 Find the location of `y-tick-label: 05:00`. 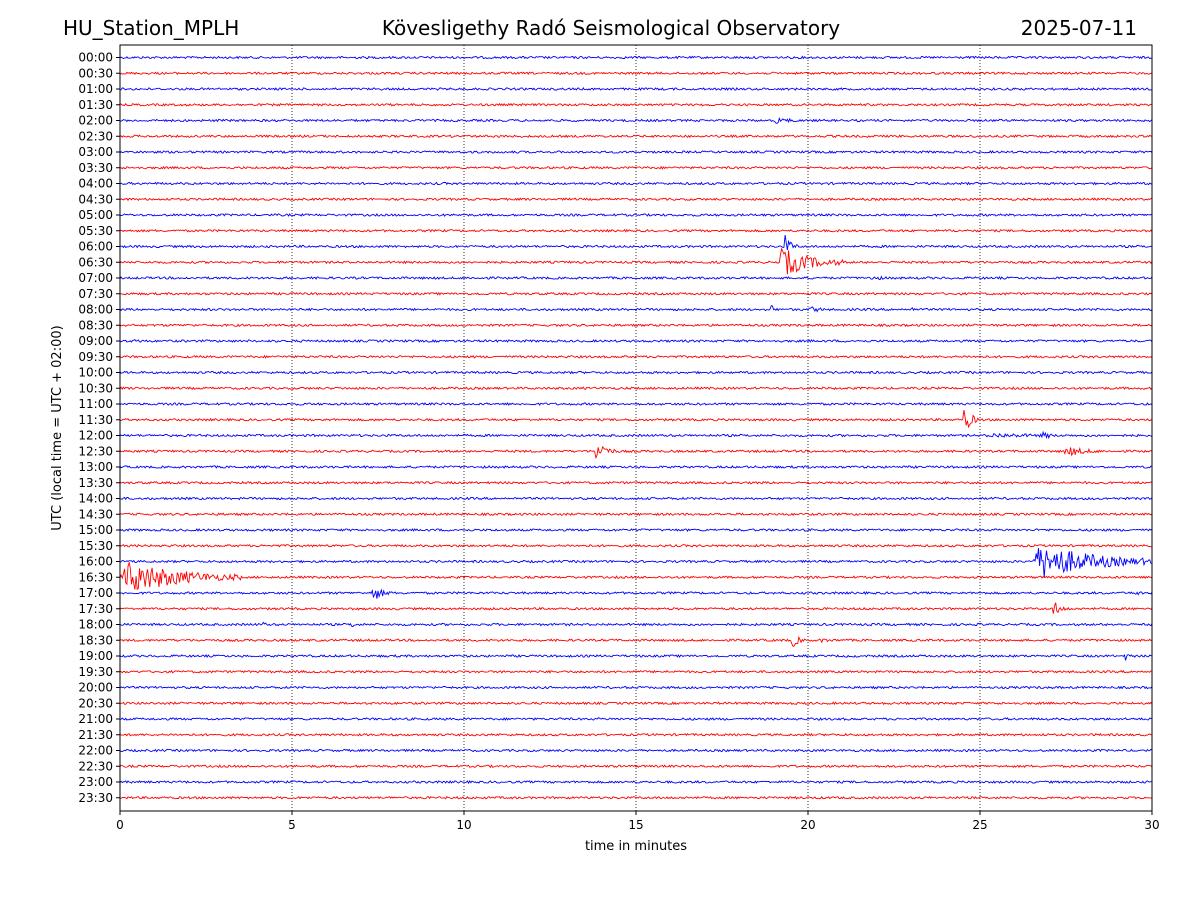

y-tick-label: 05:00 is located at coordinates (95, 215).